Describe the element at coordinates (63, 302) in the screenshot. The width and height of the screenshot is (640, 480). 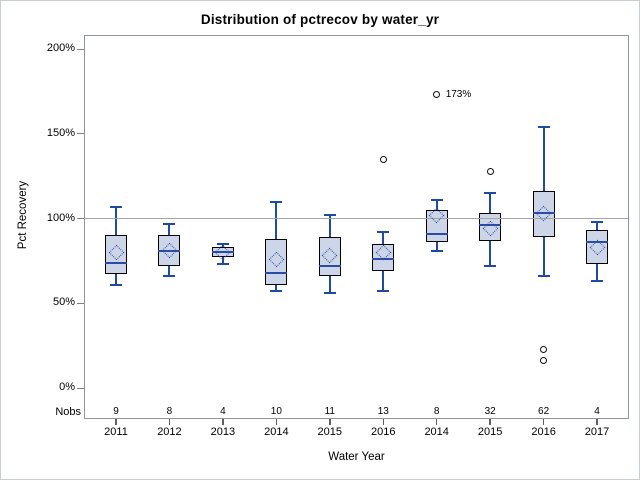
I see `y-tick-label: 50%` at that location.